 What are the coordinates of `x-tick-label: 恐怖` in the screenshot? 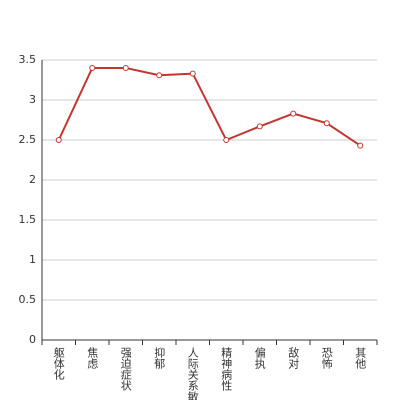 It's located at (326, 358).